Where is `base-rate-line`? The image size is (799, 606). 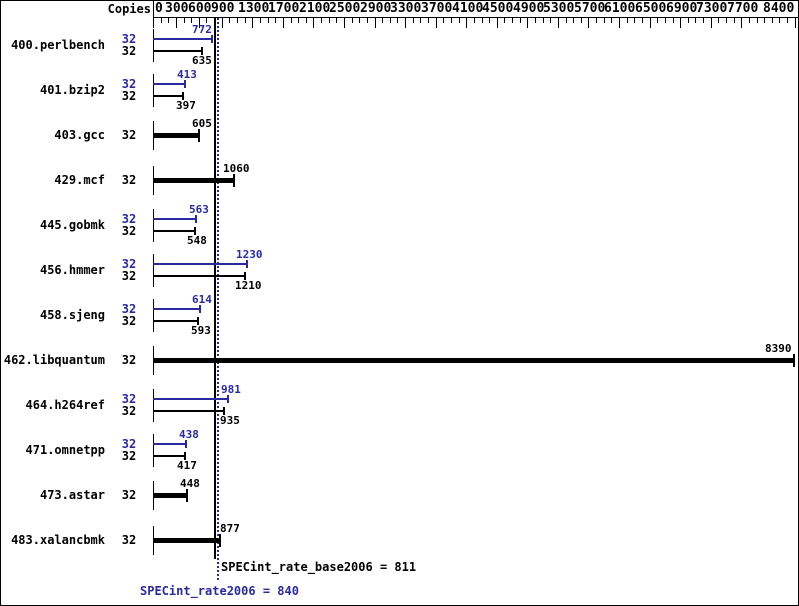
base-rate-line is located at coordinates (215, 288).